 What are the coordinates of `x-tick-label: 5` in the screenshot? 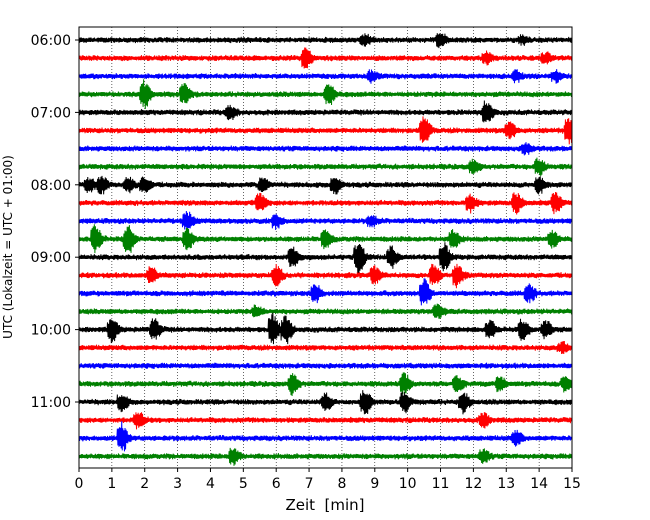 It's located at (243, 484).